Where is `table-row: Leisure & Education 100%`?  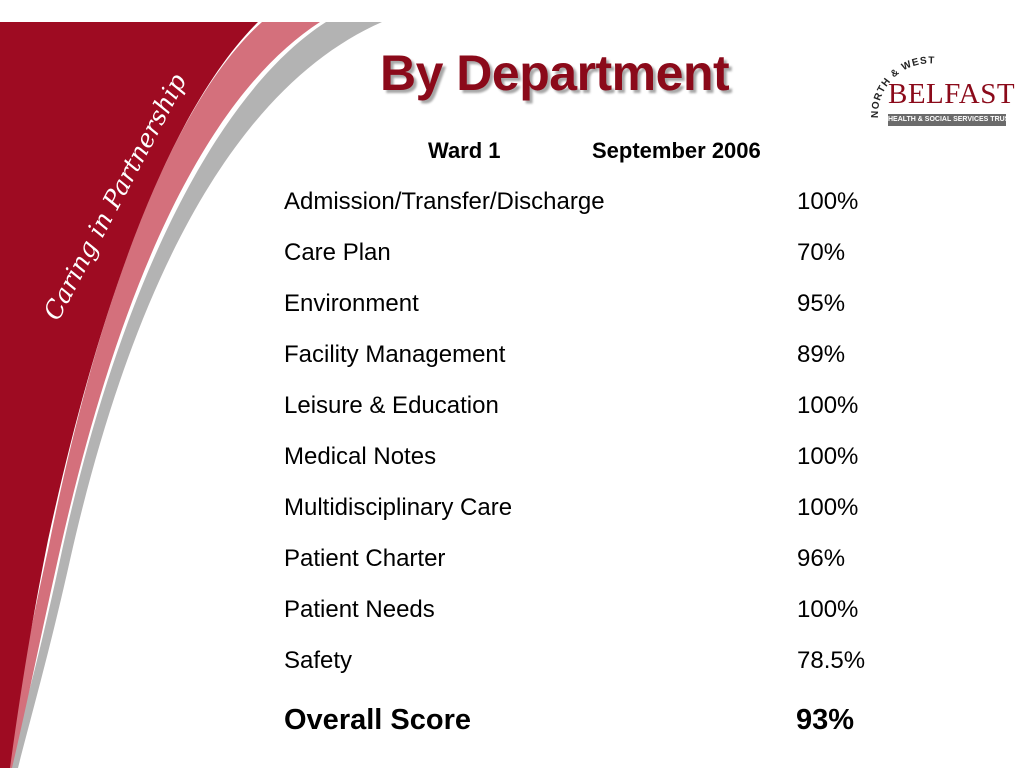
table-row: Leisure & Education 100% is located at coordinates (604, 405).